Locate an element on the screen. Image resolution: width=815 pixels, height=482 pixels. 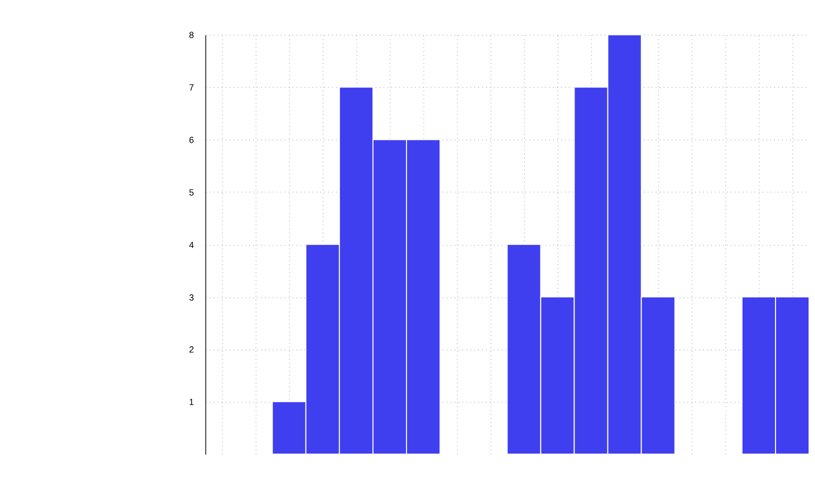
y-tick-label: 8 is located at coordinates (191, 35).